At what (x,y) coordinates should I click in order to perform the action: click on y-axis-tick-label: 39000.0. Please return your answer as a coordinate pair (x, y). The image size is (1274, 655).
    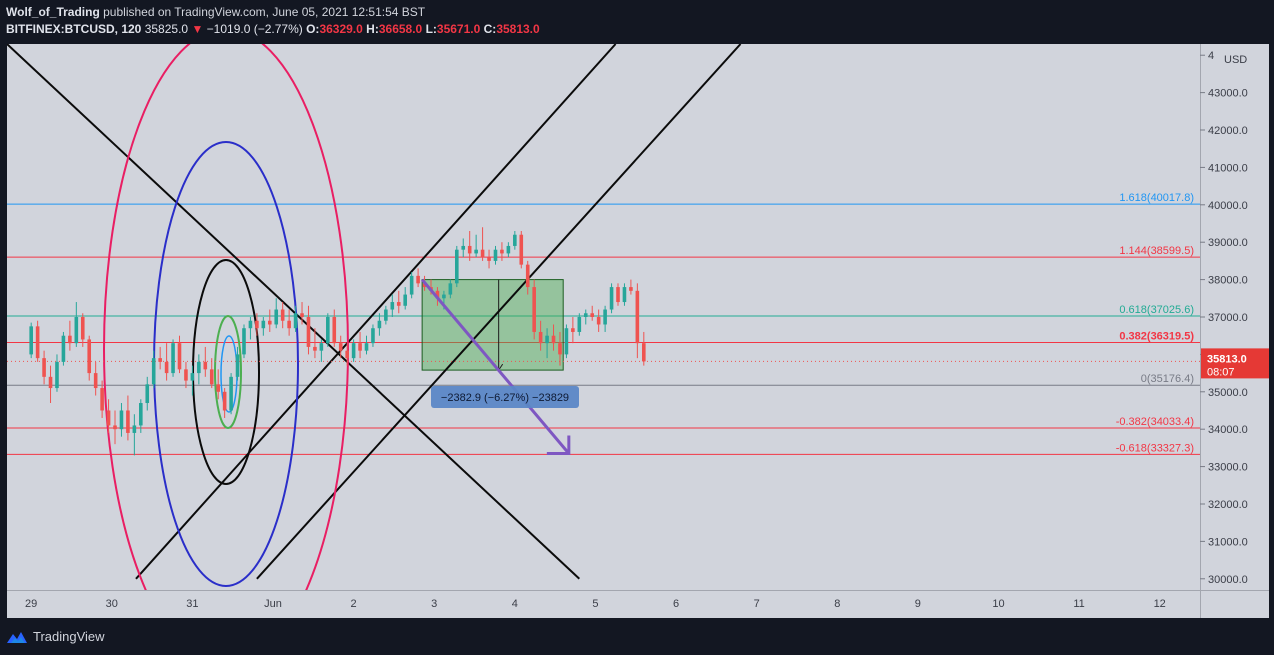
    Looking at the image, I should click on (1228, 243).